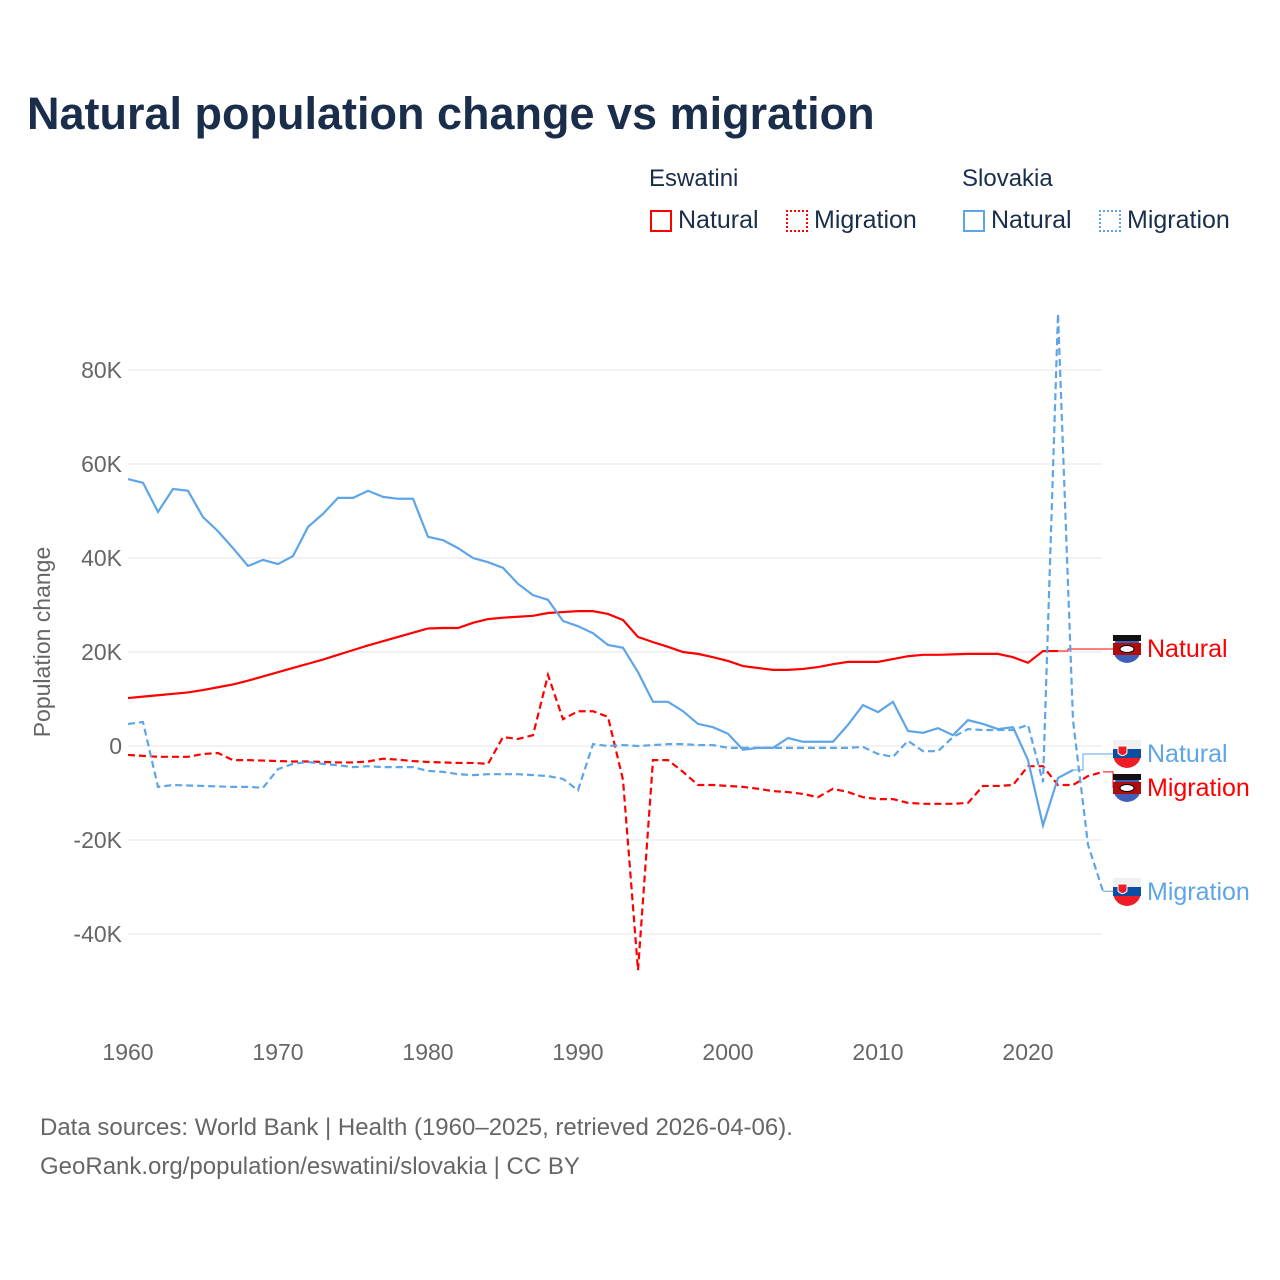 This screenshot has height=1280, width=1280. I want to click on end-label-slovakia-migration: Migration, so click(1198, 892).